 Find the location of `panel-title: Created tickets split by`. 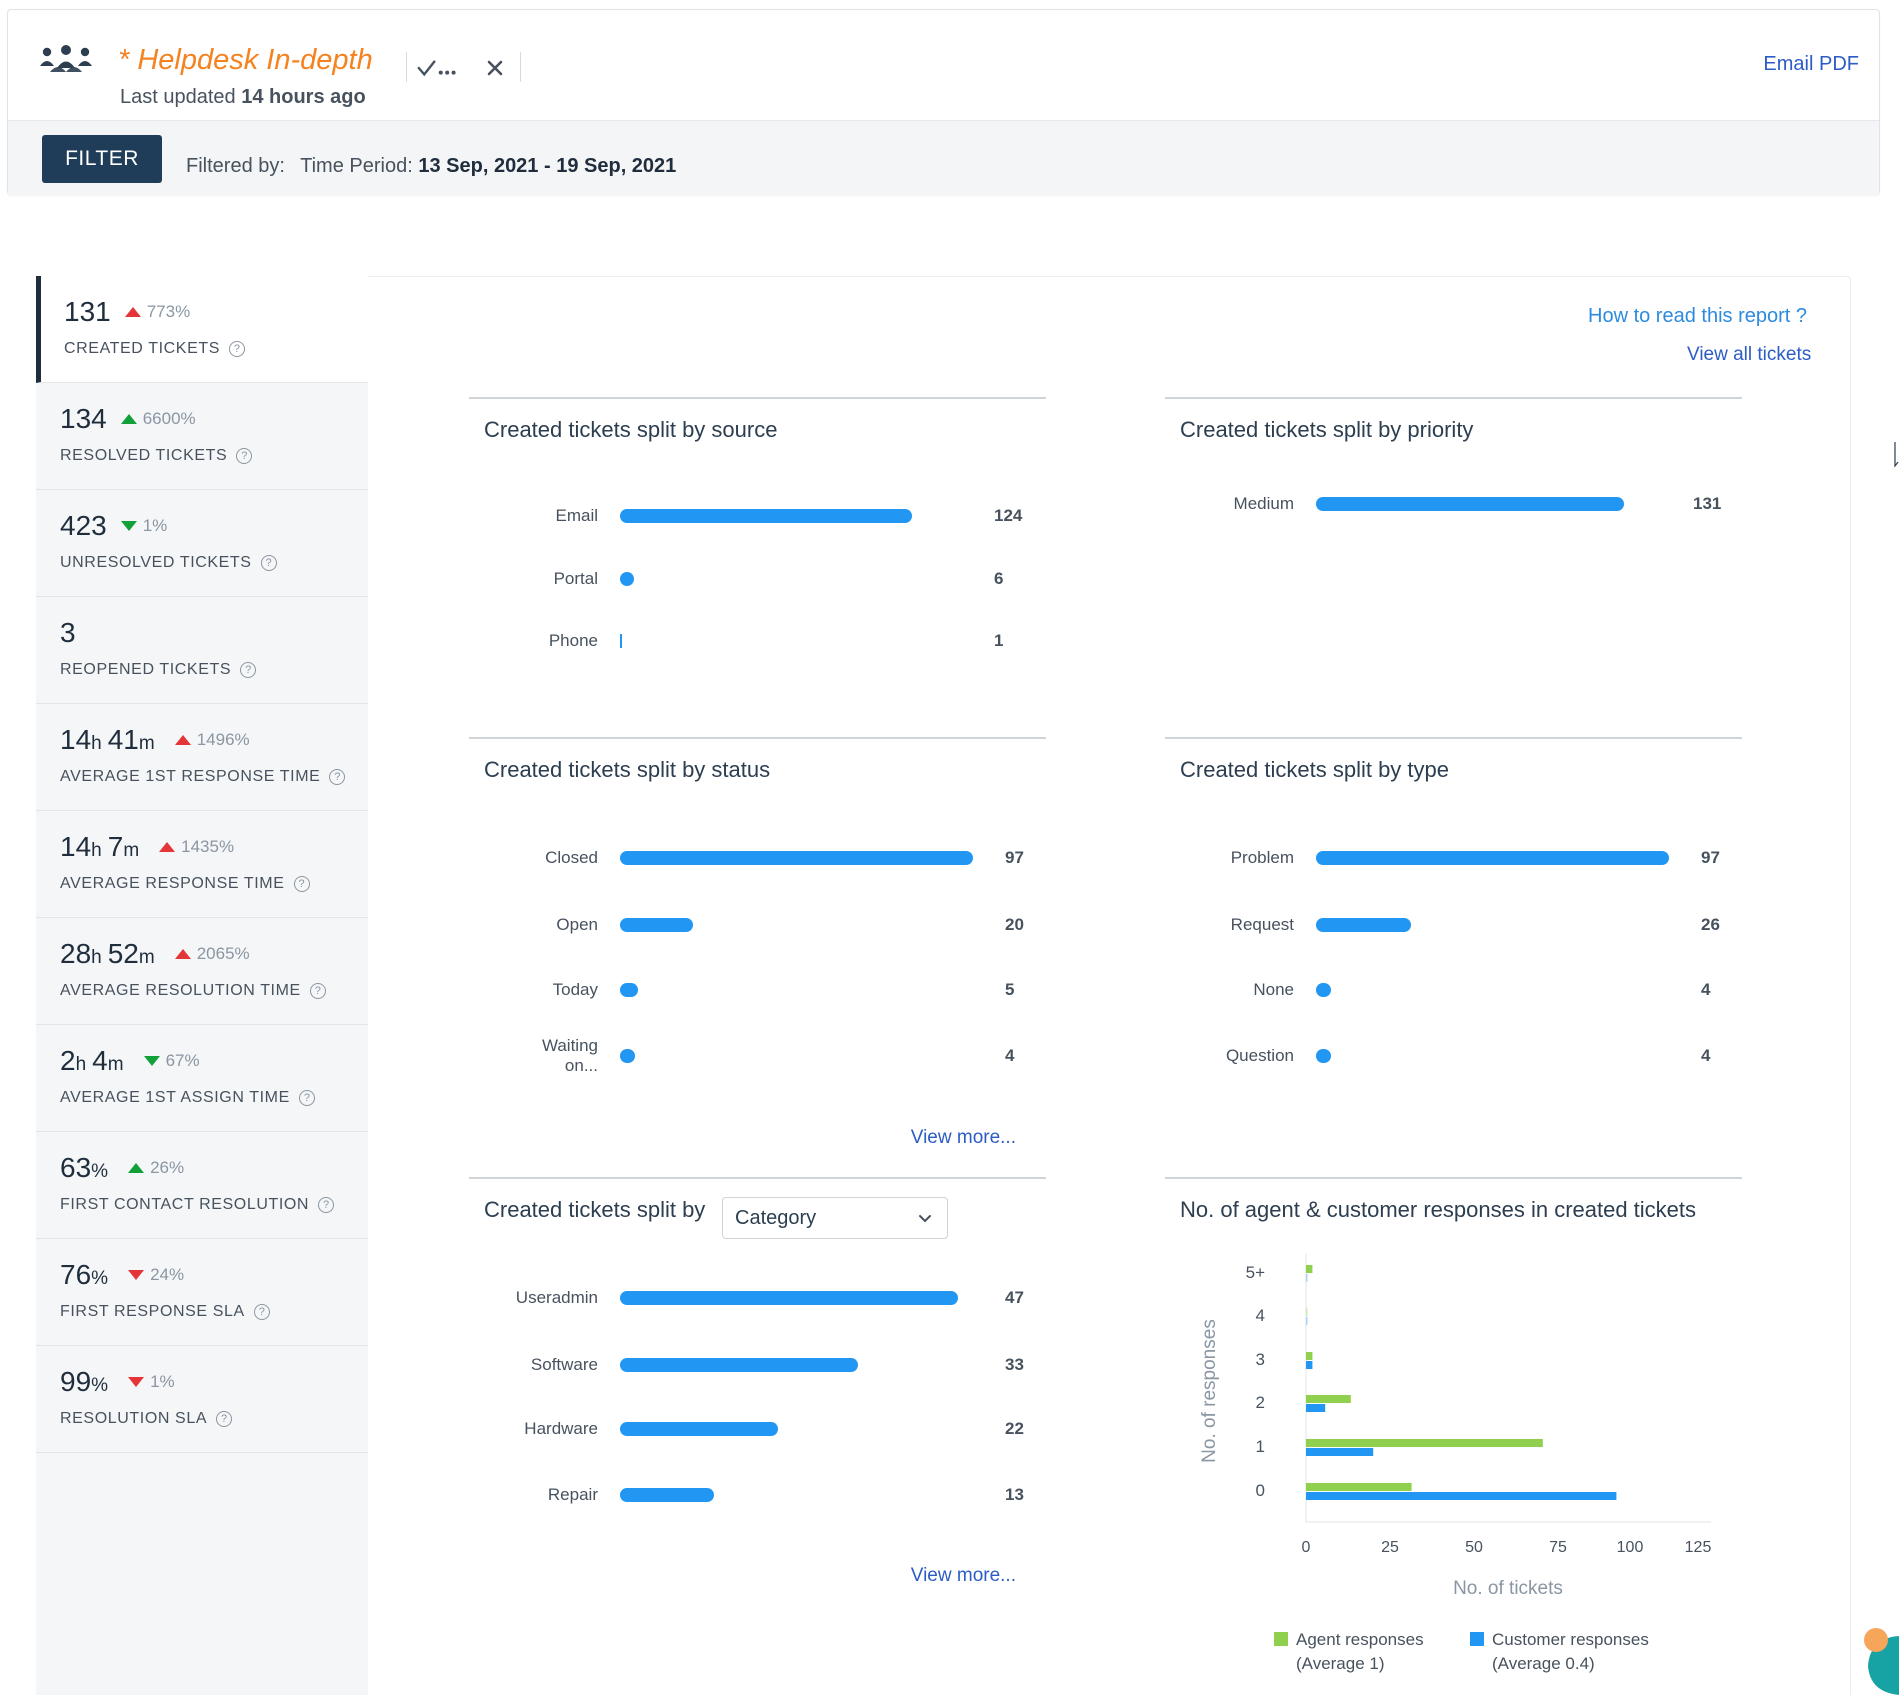

panel-title: Created tickets split by is located at coordinates (595, 1209).